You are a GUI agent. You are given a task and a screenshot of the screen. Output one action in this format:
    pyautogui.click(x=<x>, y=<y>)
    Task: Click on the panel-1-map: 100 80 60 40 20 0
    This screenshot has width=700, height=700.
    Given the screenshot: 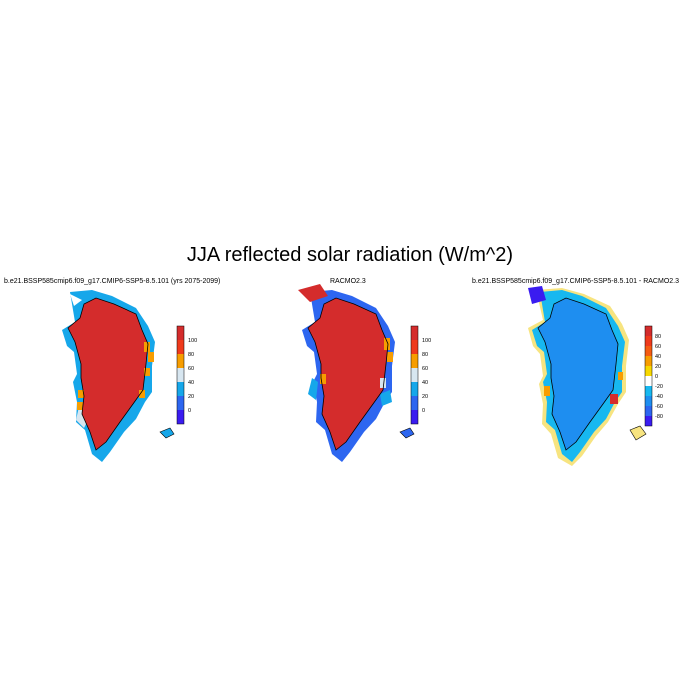 What is the action you would take?
    pyautogui.click(x=129, y=376)
    